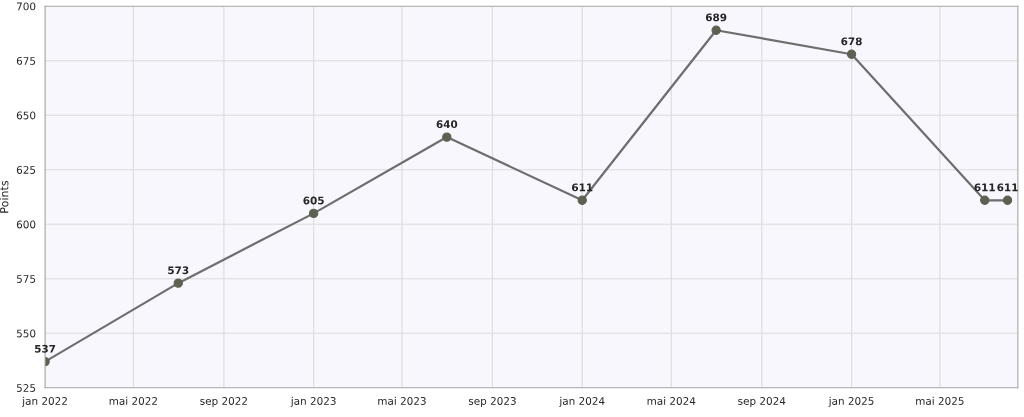 This screenshot has height=417, width=1024. I want to click on y-tick-label: 575, so click(26, 279).